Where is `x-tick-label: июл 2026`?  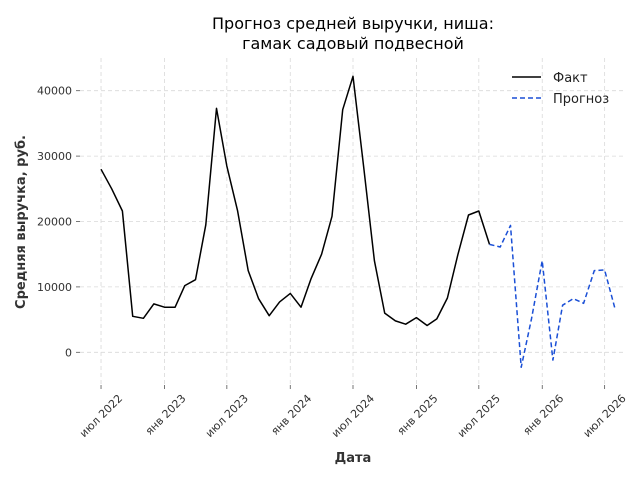
x-tick-label: июл 2026 is located at coordinates (605, 416).